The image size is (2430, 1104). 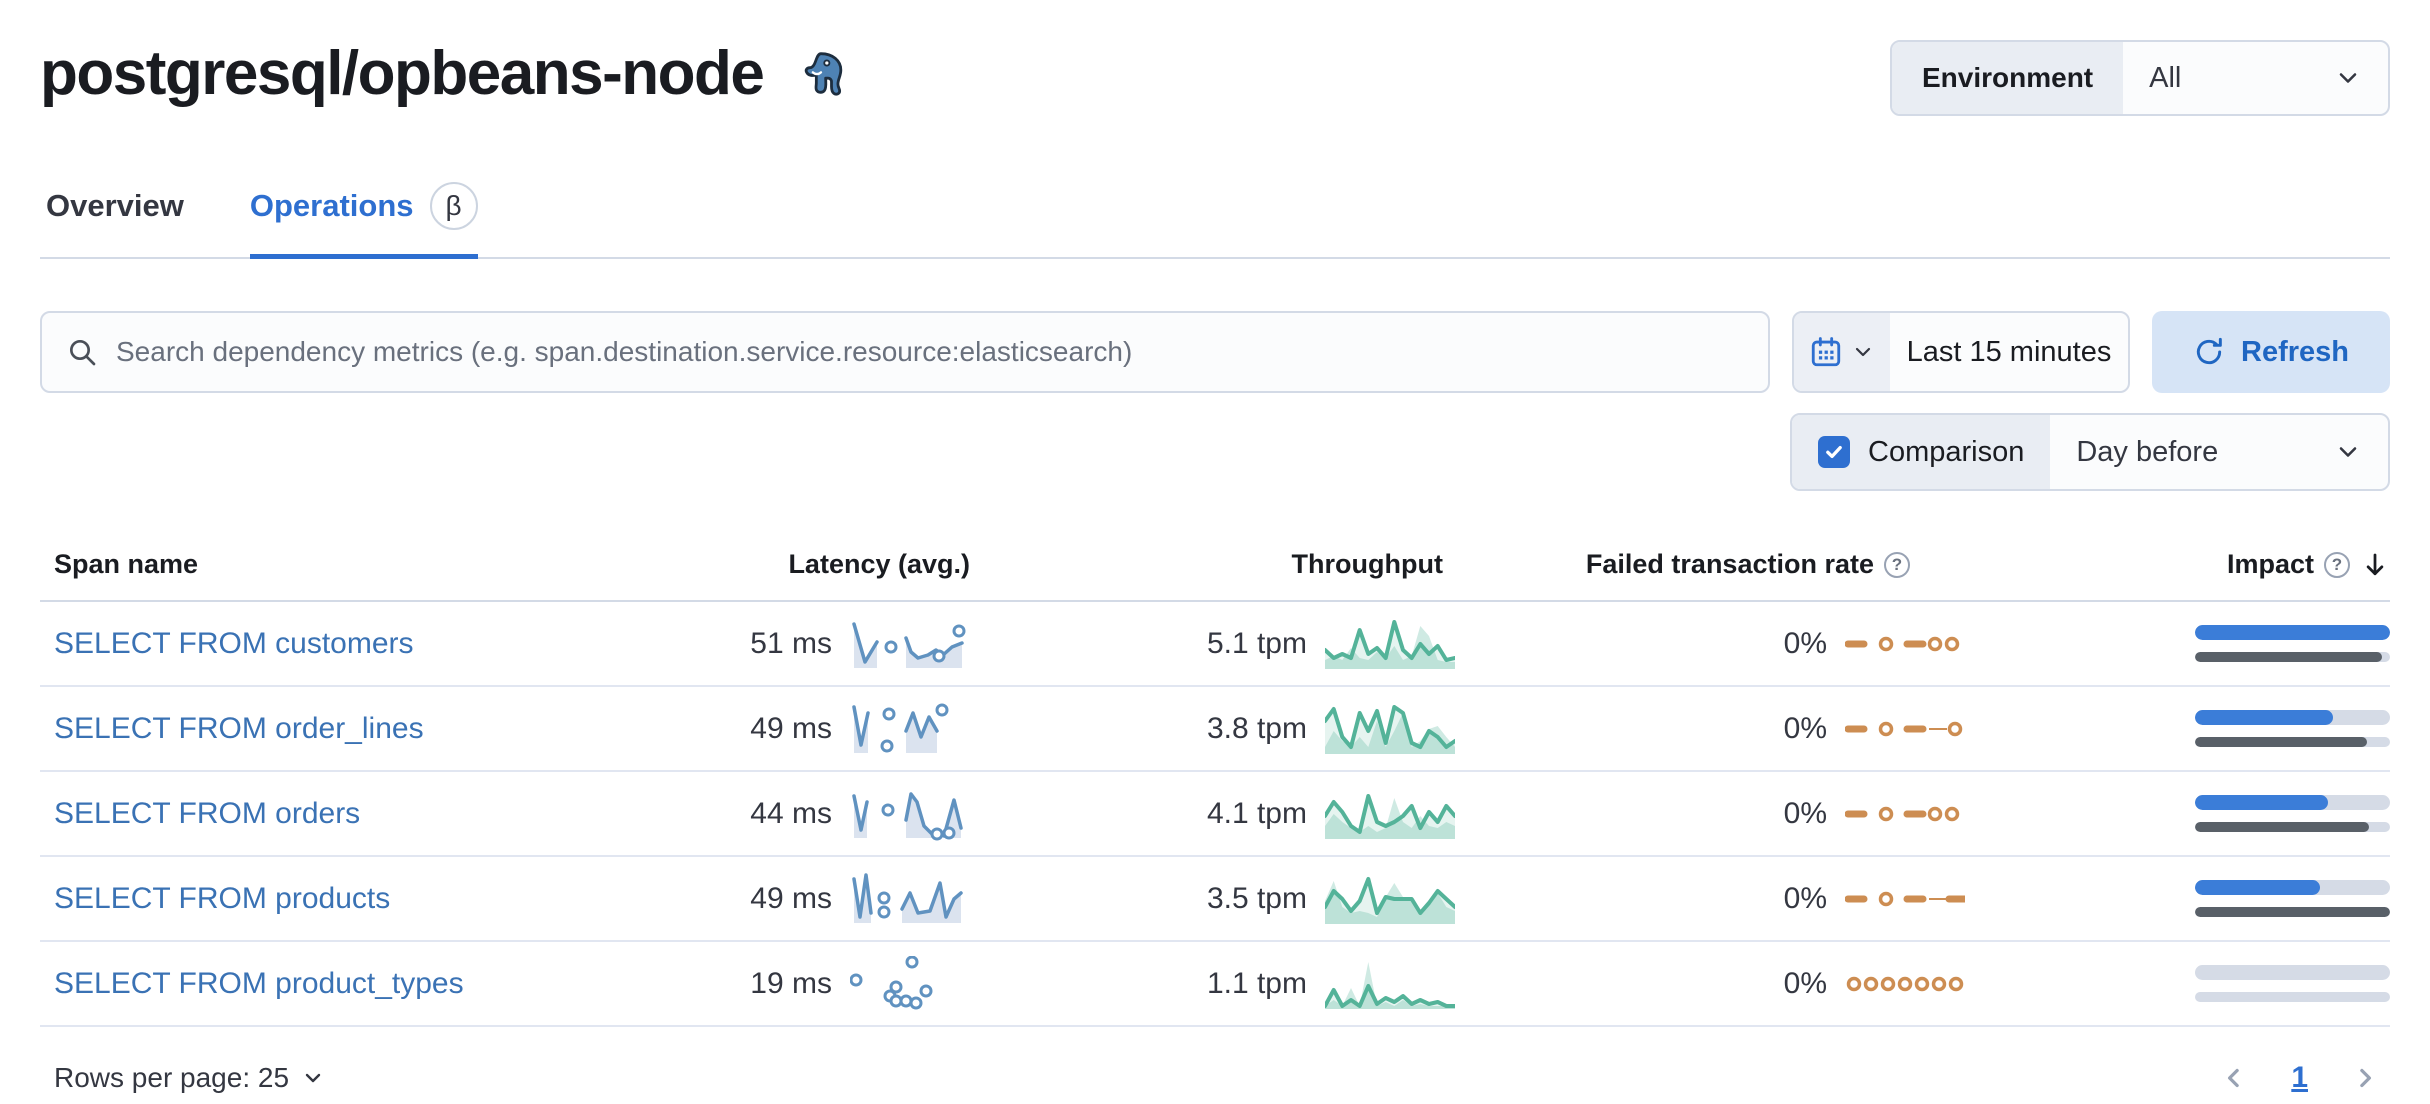 What do you see at coordinates (930, 352) in the screenshot?
I see `search-input` at bounding box center [930, 352].